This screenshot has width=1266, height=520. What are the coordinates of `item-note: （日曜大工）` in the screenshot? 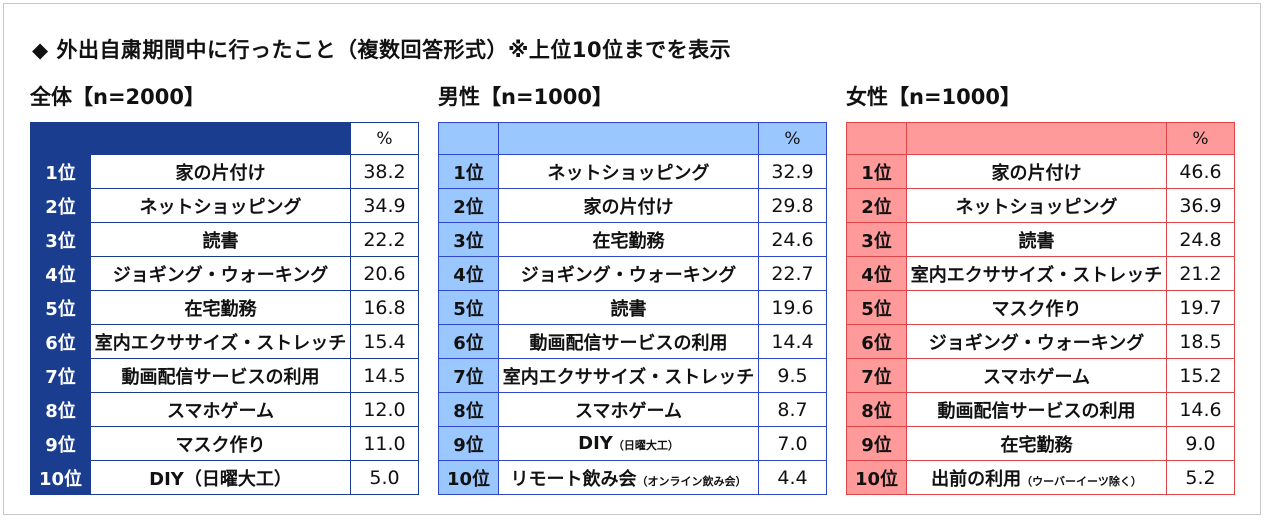 It's located at (645, 445).